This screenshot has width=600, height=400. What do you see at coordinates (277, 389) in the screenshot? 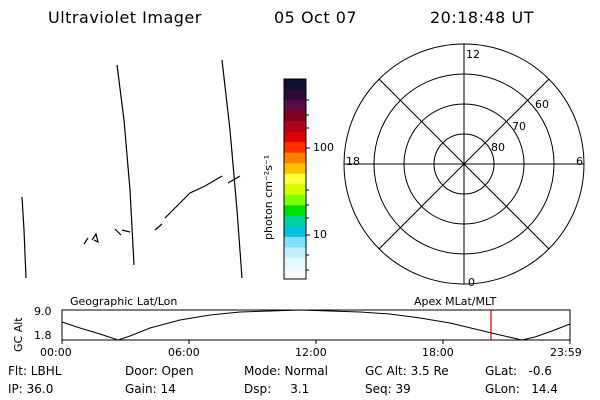
I see `info-dsp: Dsp: 3.1` at bounding box center [277, 389].